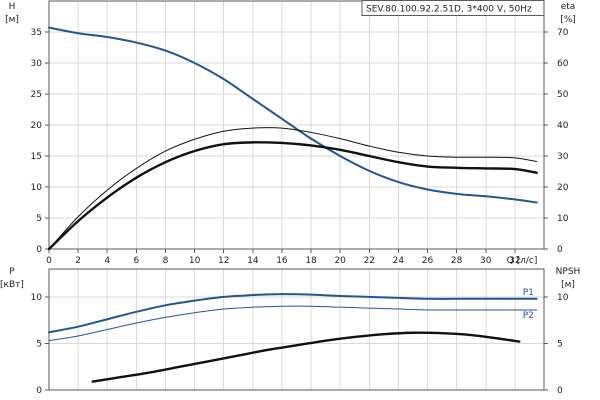  What do you see at coordinates (12, 20) in the screenshot?
I see `top-left-axis-unit: [м]` at bounding box center [12, 20].